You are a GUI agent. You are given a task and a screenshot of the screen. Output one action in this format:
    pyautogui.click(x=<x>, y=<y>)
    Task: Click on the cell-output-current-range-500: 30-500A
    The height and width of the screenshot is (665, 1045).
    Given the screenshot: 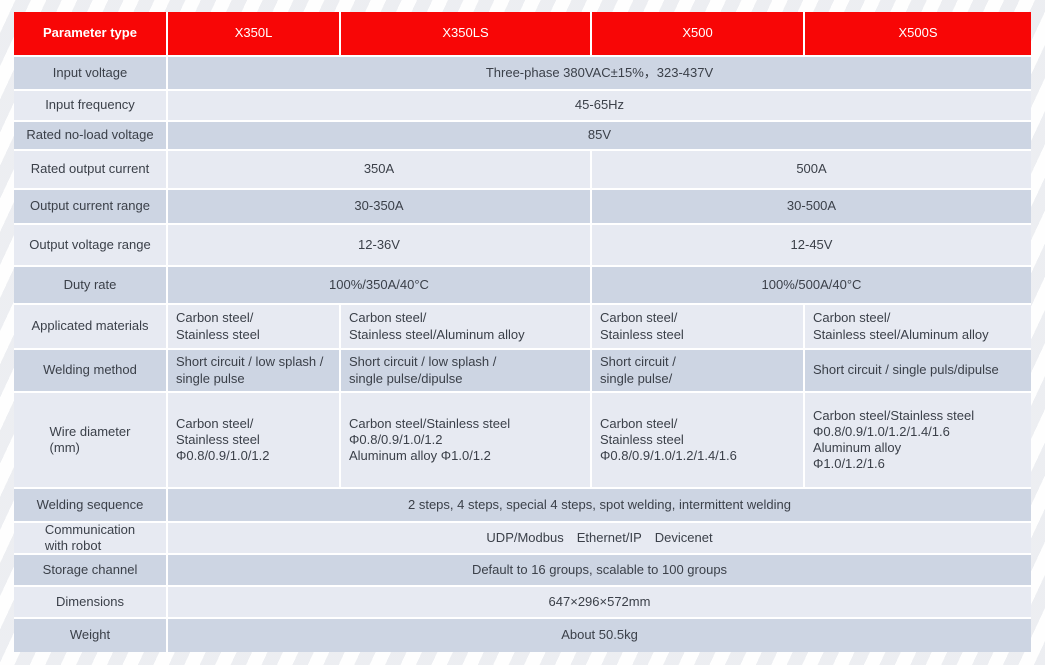 What is the action you would take?
    pyautogui.click(x=811, y=206)
    